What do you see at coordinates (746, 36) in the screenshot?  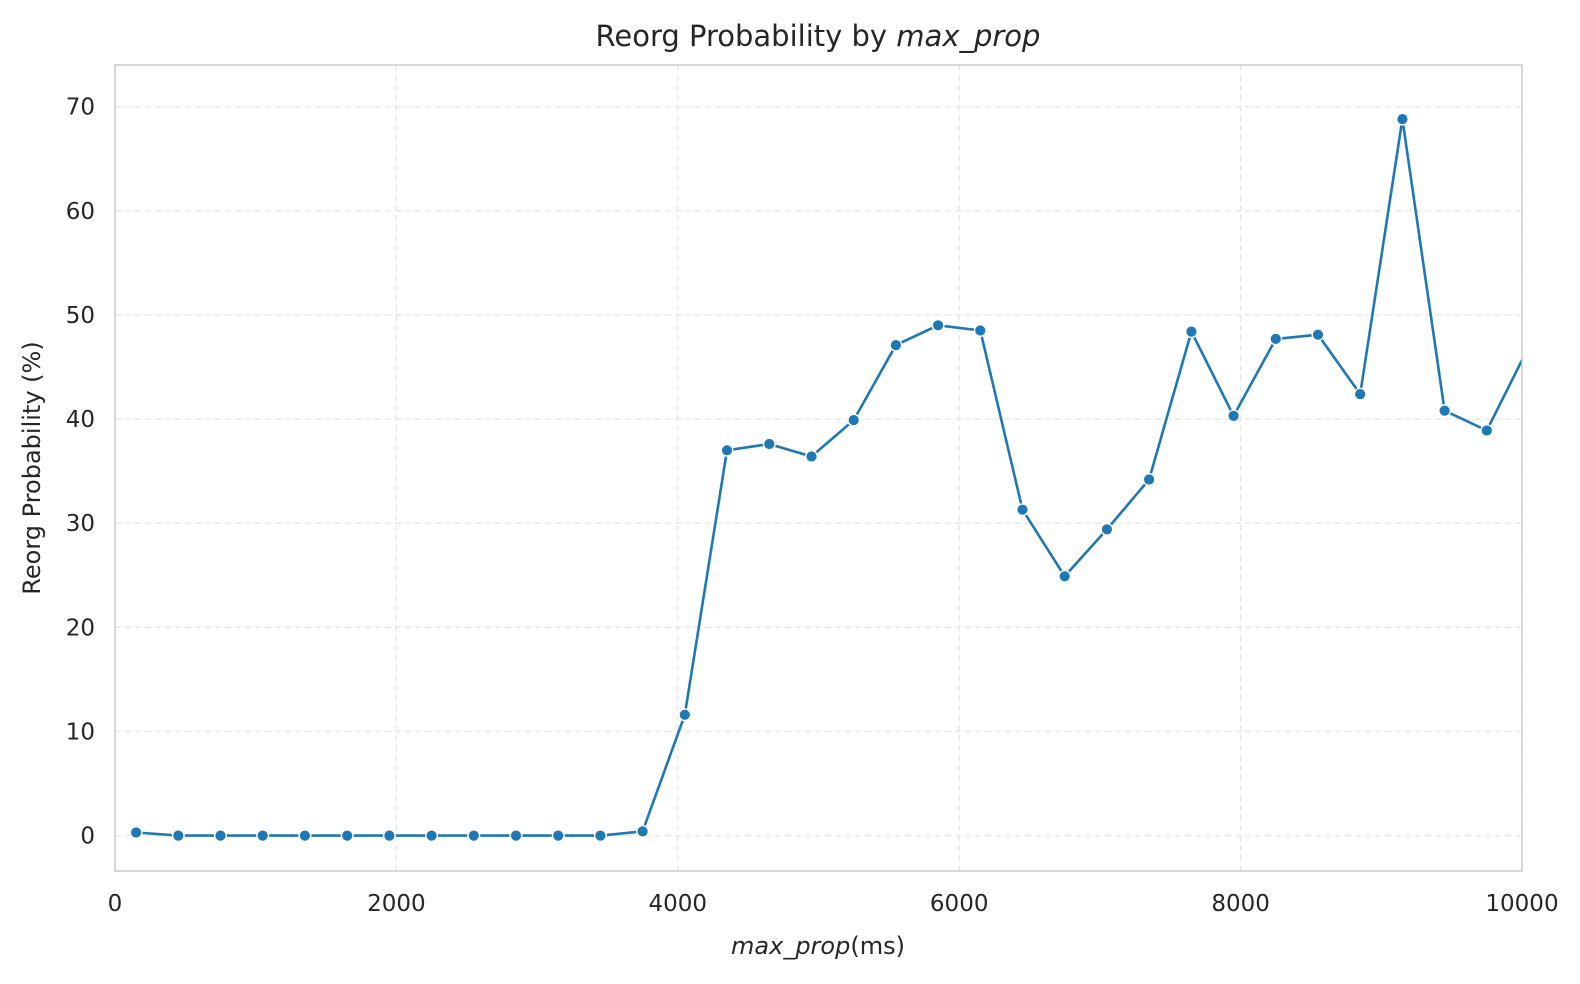 I see `chart-title-text: Reorg Probability by` at bounding box center [746, 36].